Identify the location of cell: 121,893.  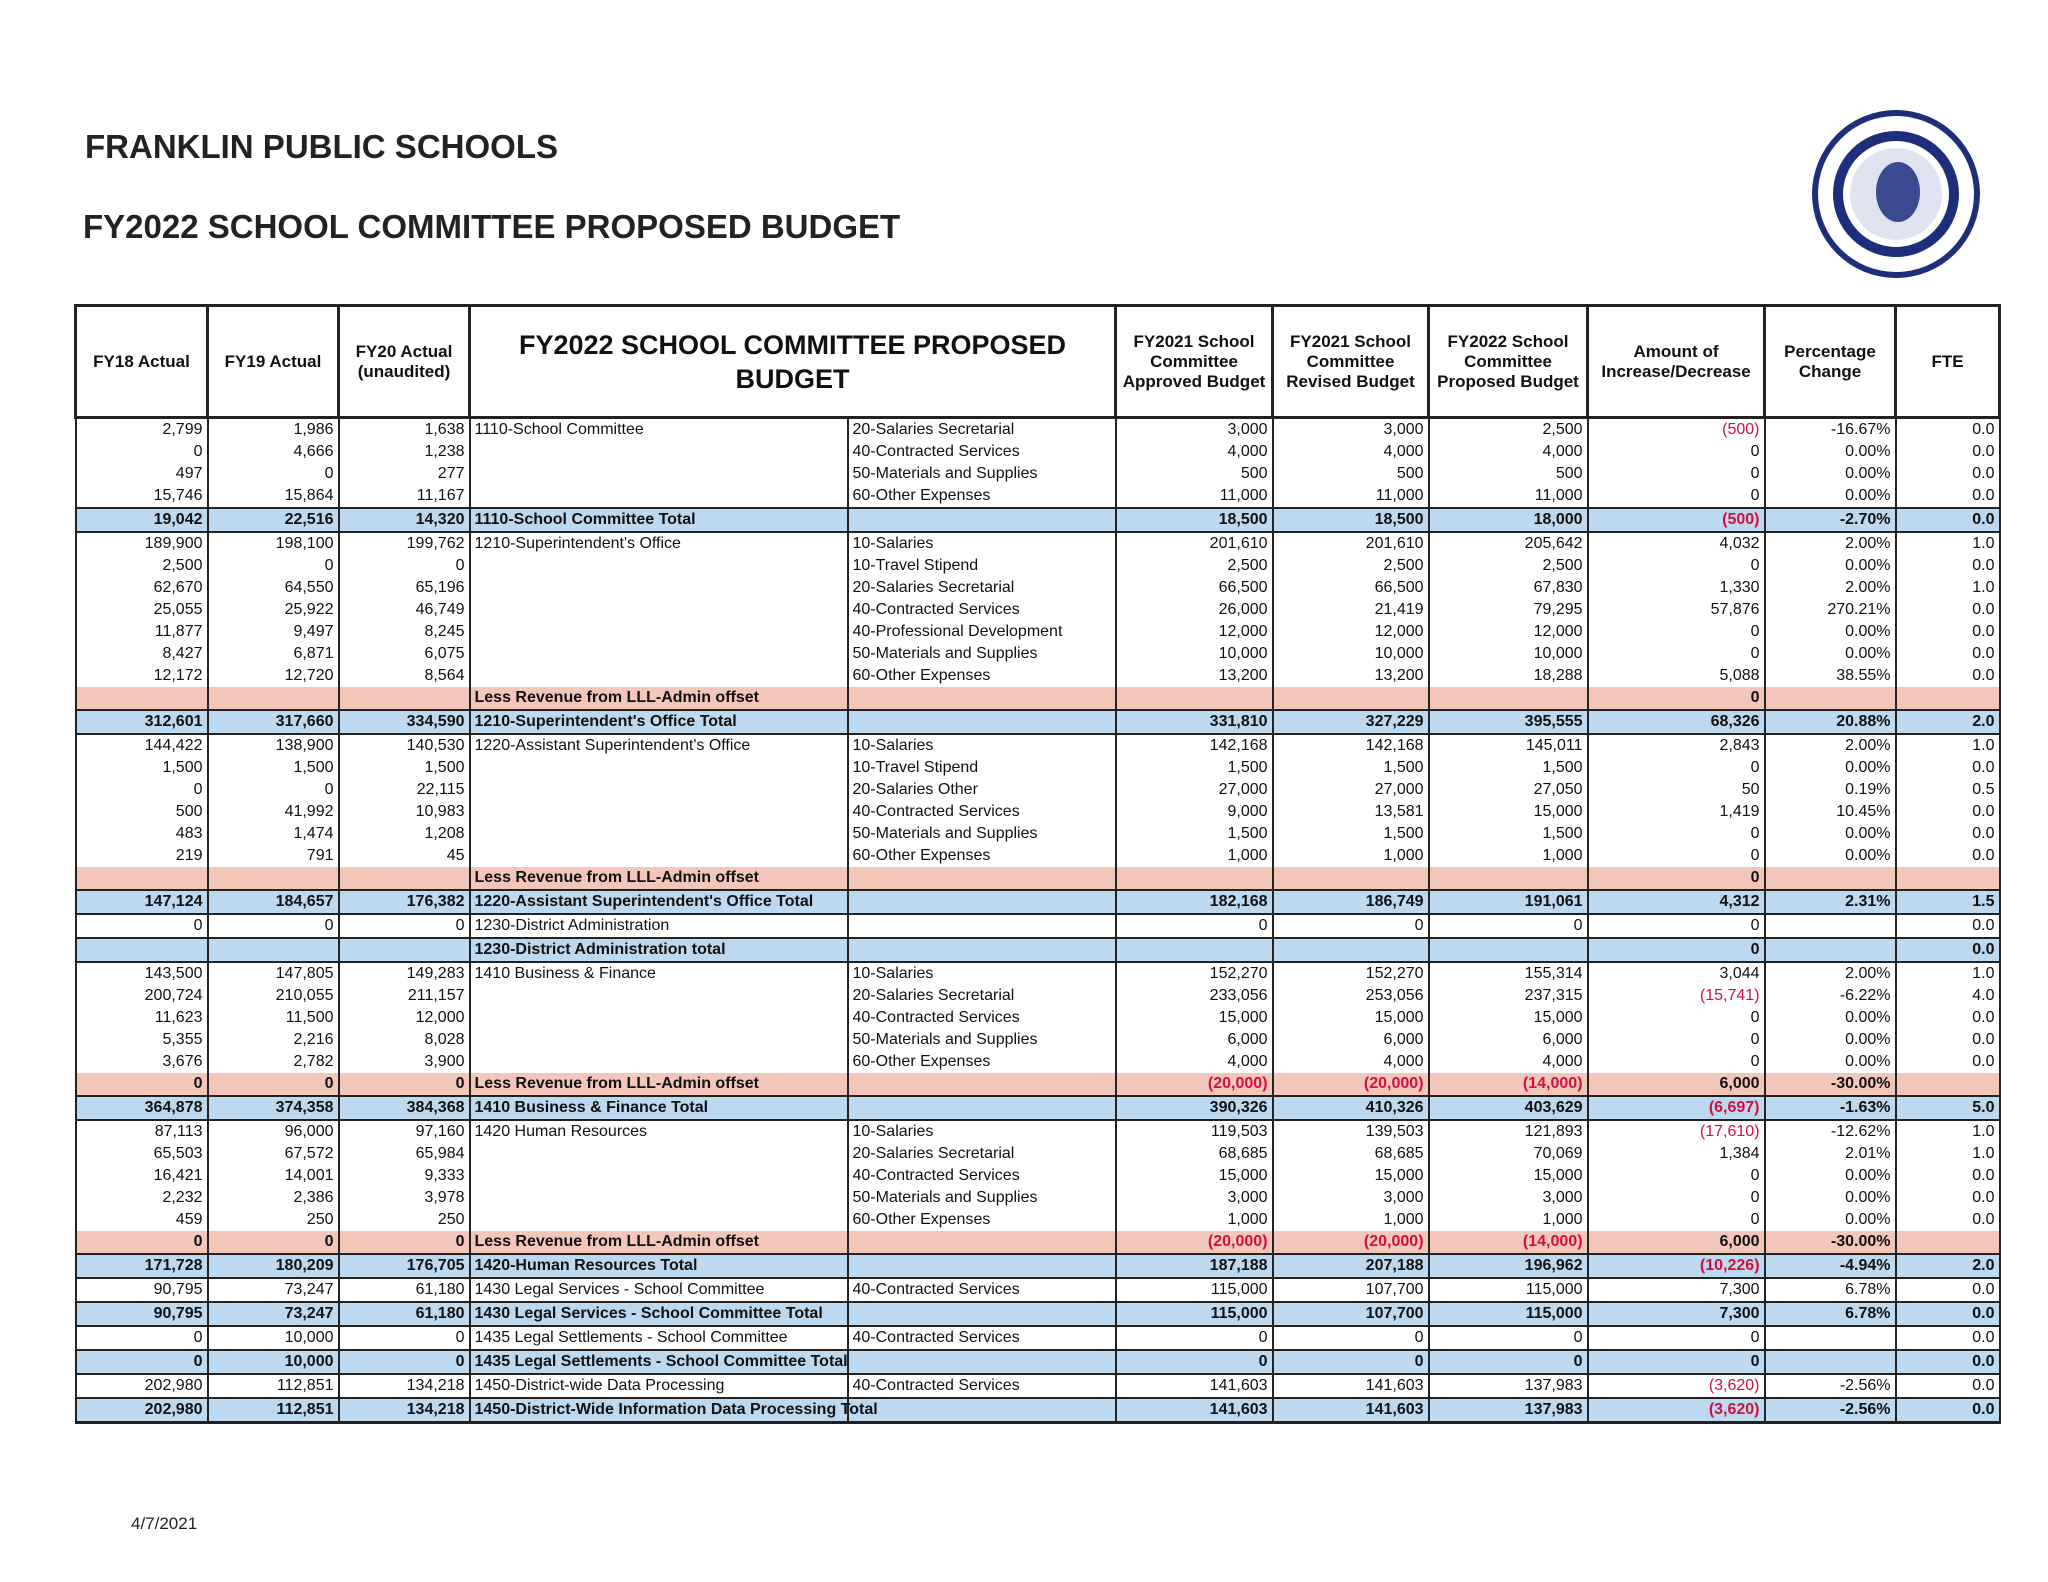
(1508, 1131).